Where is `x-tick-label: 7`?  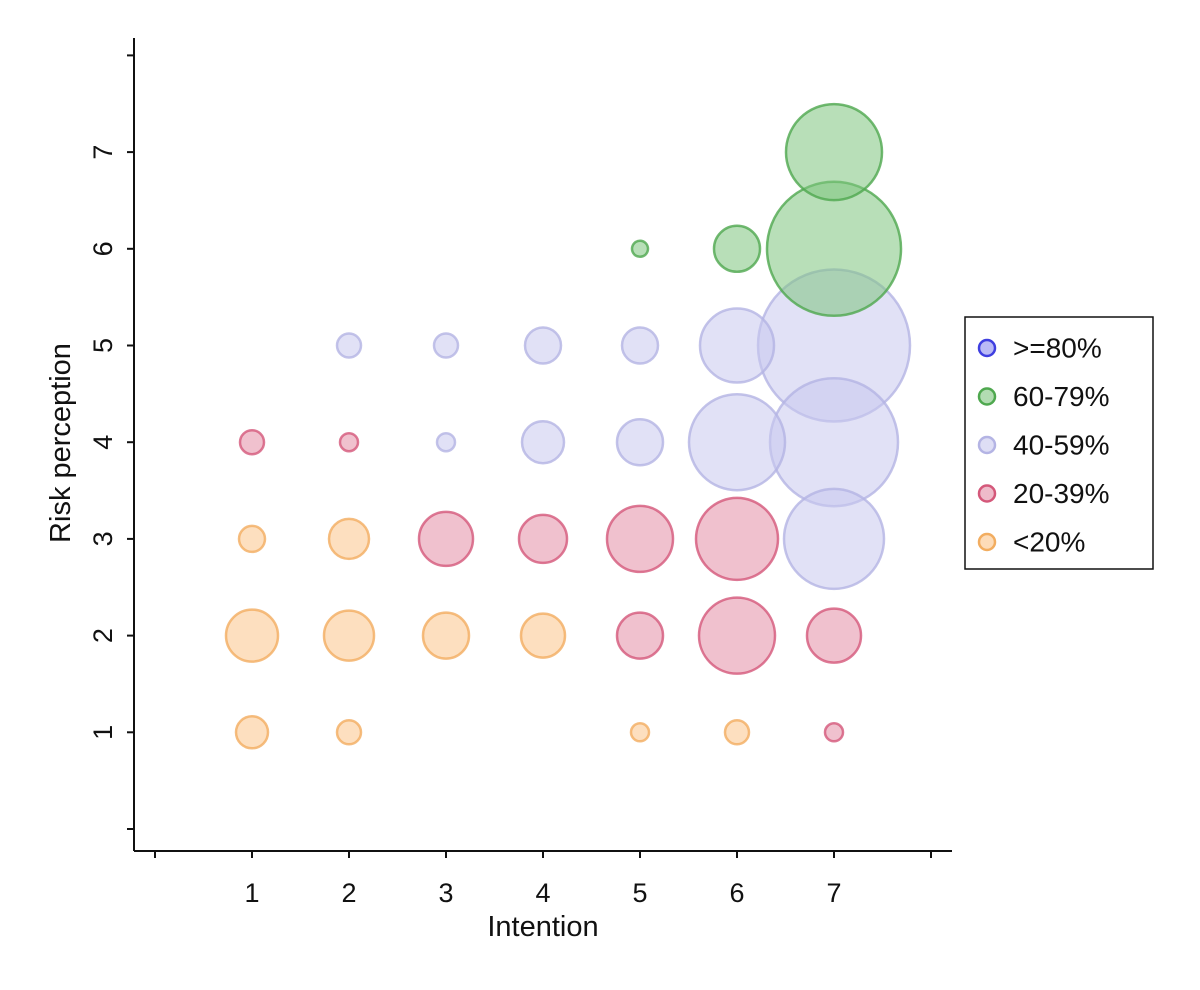 x-tick-label: 7 is located at coordinates (833, 893).